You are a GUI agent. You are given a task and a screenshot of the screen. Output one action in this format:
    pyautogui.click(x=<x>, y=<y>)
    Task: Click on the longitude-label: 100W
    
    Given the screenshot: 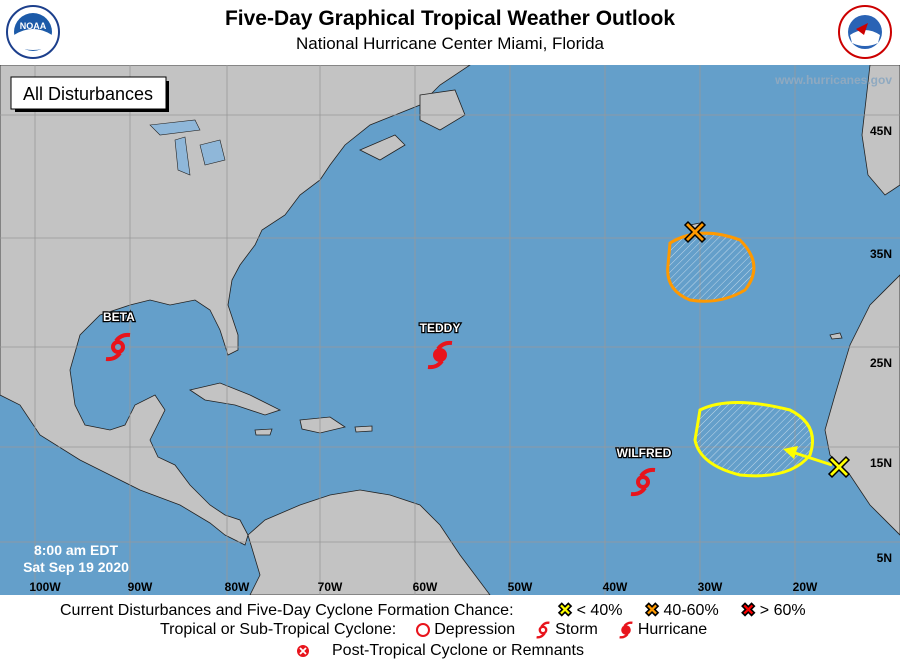 What is the action you would take?
    pyautogui.click(x=45, y=587)
    